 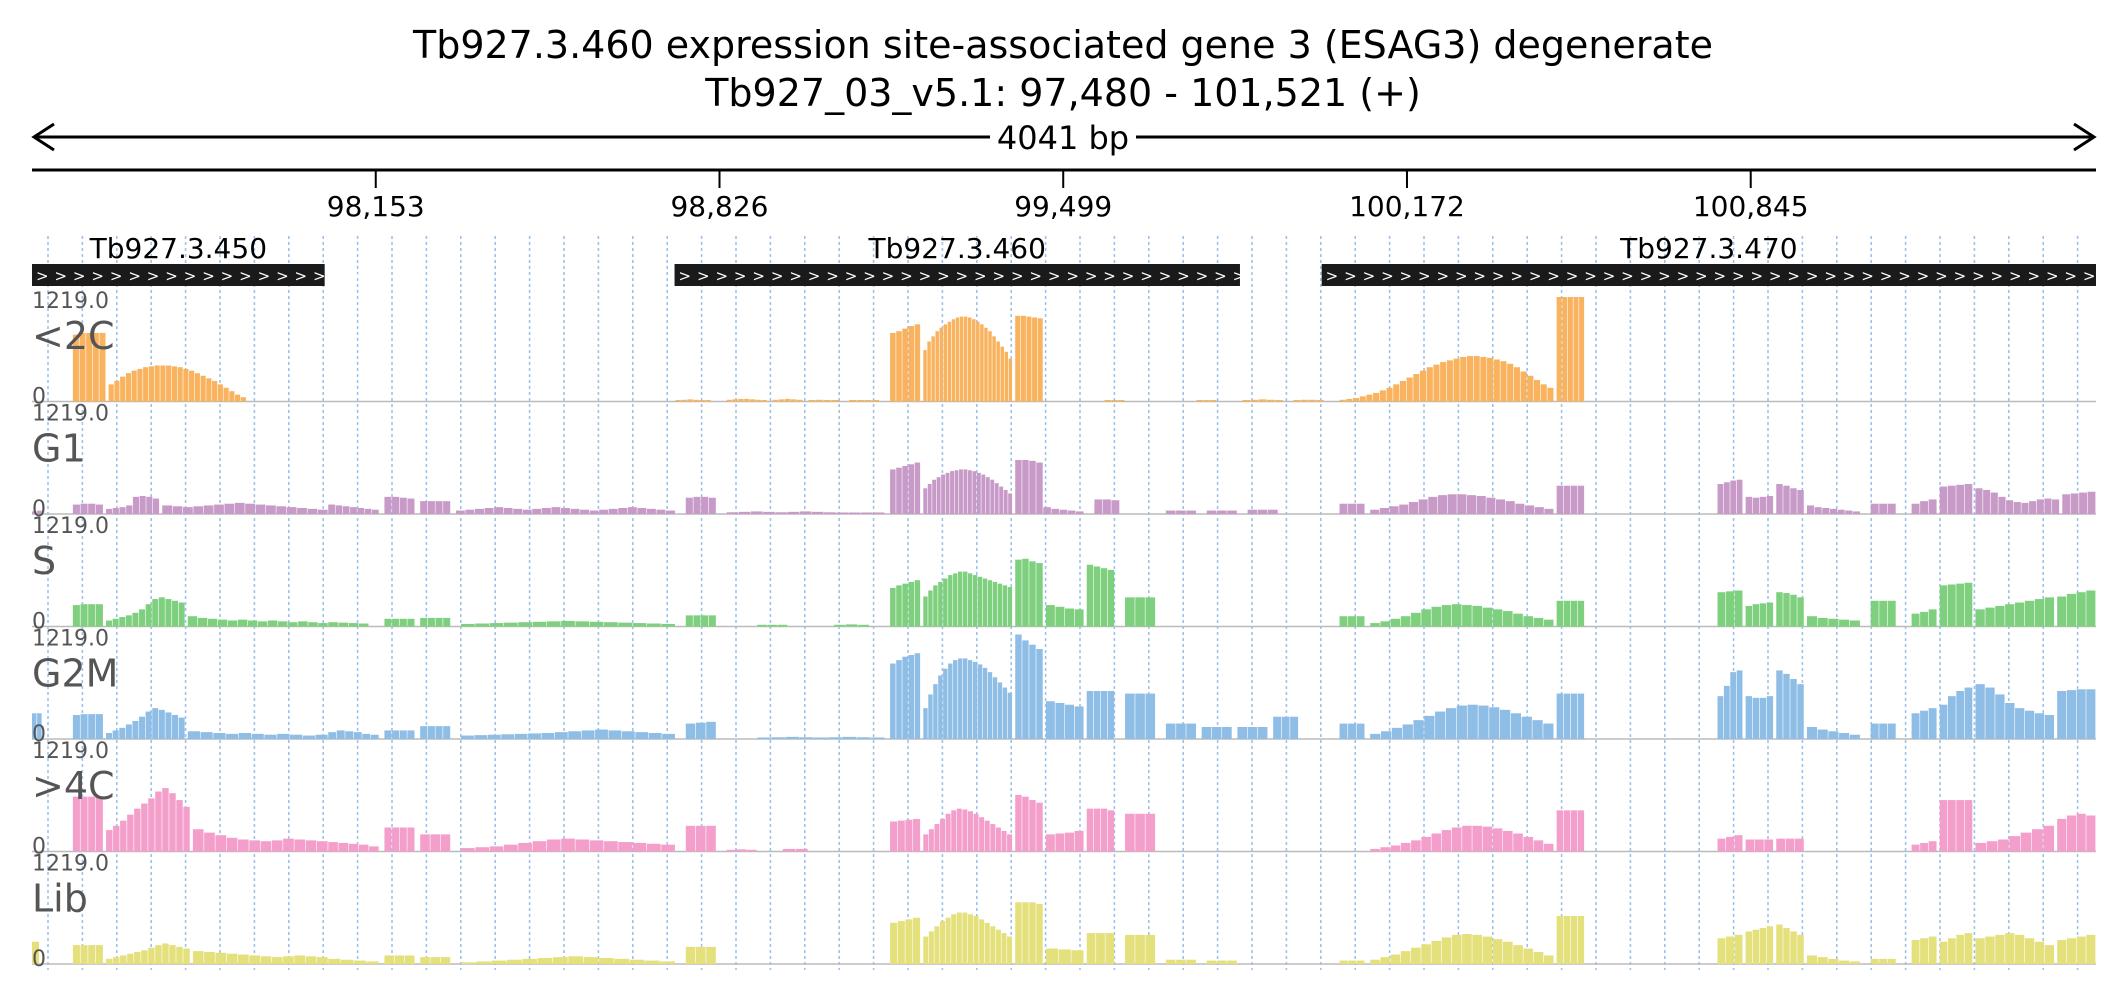 What do you see at coordinates (1708, 275) in the screenshot?
I see `gene-body` at bounding box center [1708, 275].